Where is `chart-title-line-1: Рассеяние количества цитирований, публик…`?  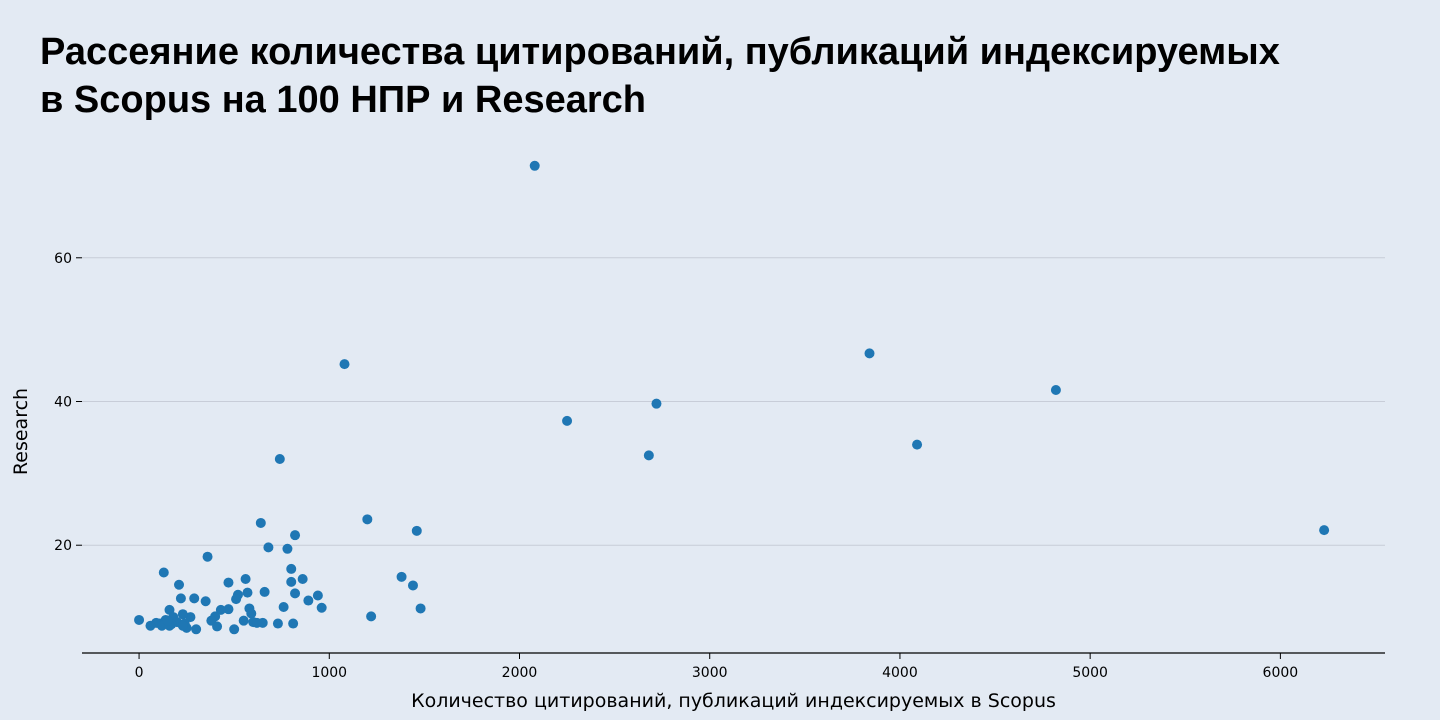 chart-title-line-1: Рассеяние количества цитирований, публик… is located at coordinates (660, 52).